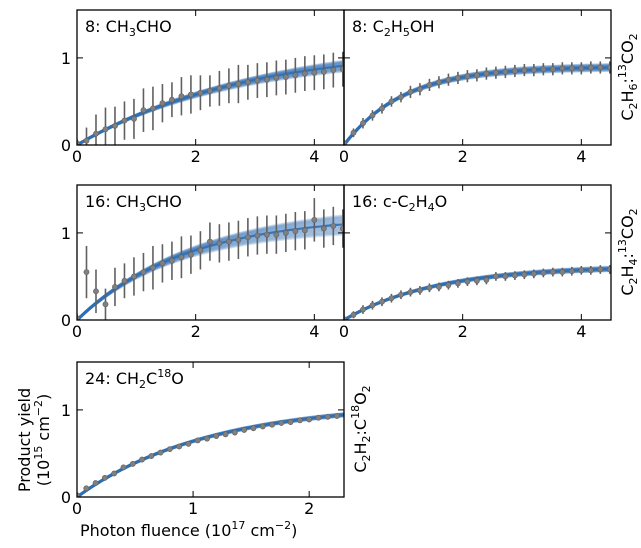 Image resolution: width=641 pixels, height=548 pixels. What do you see at coordinates (134, 379) in the screenshot?
I see `panel-title: 24: CH2C18O` at bounding box center [134, 379].